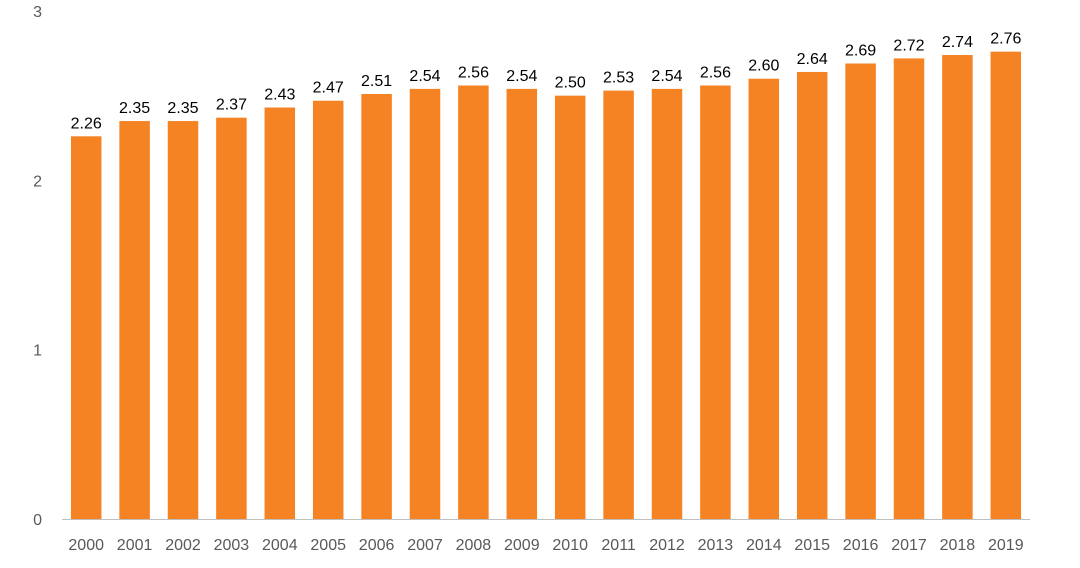  I want to click on x-tick-label: 2010, so click(570, 545).